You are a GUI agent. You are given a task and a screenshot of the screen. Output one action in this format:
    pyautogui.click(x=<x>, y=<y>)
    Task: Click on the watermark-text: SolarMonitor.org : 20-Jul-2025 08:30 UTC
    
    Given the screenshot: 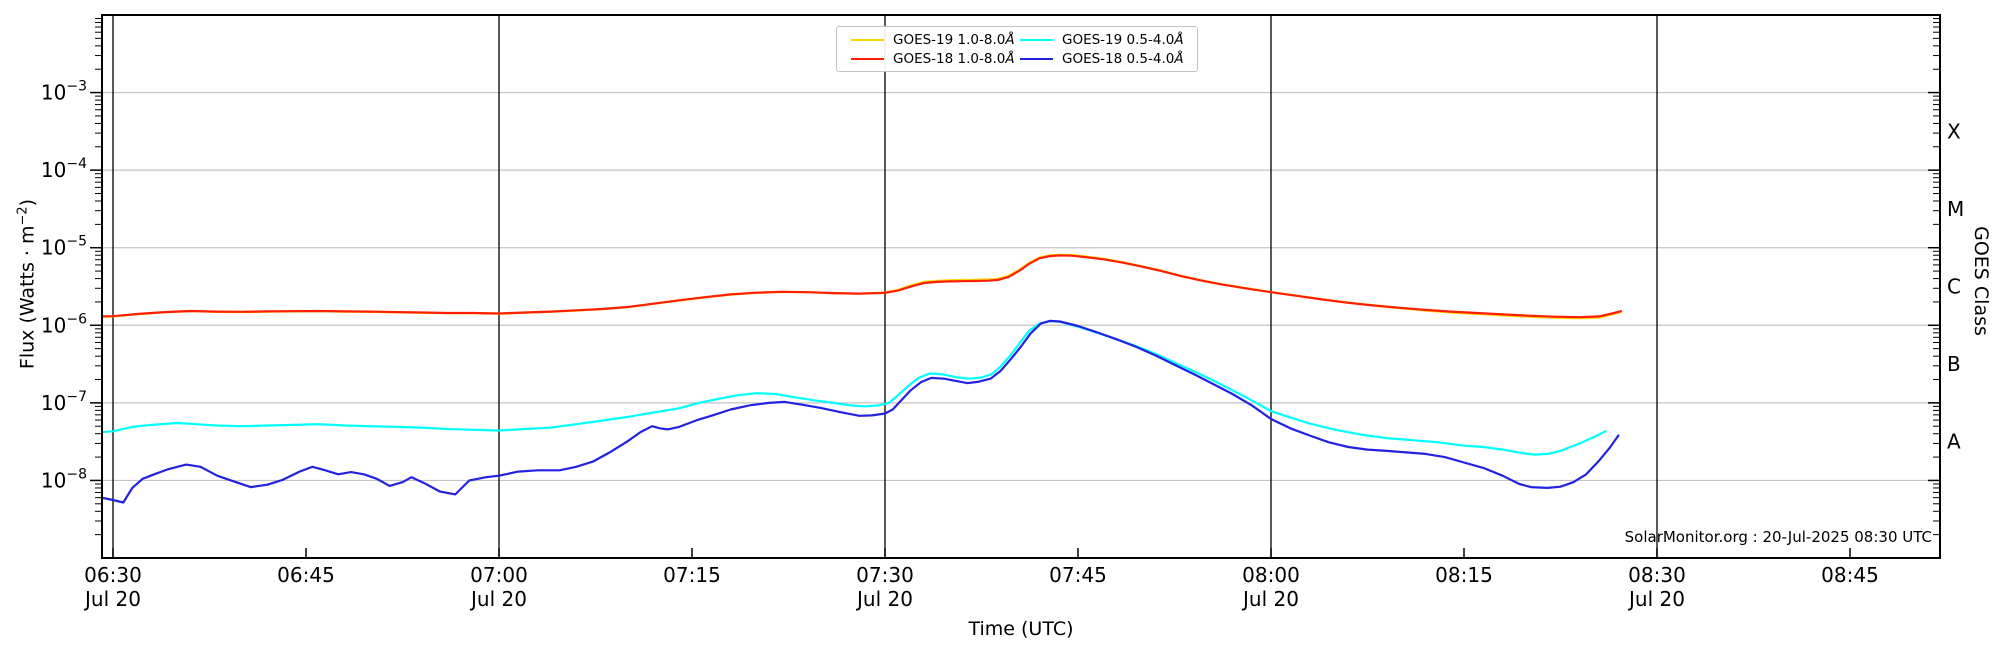 What is the action you would take?
    pyautogui.click(x=1778, y=537)
    